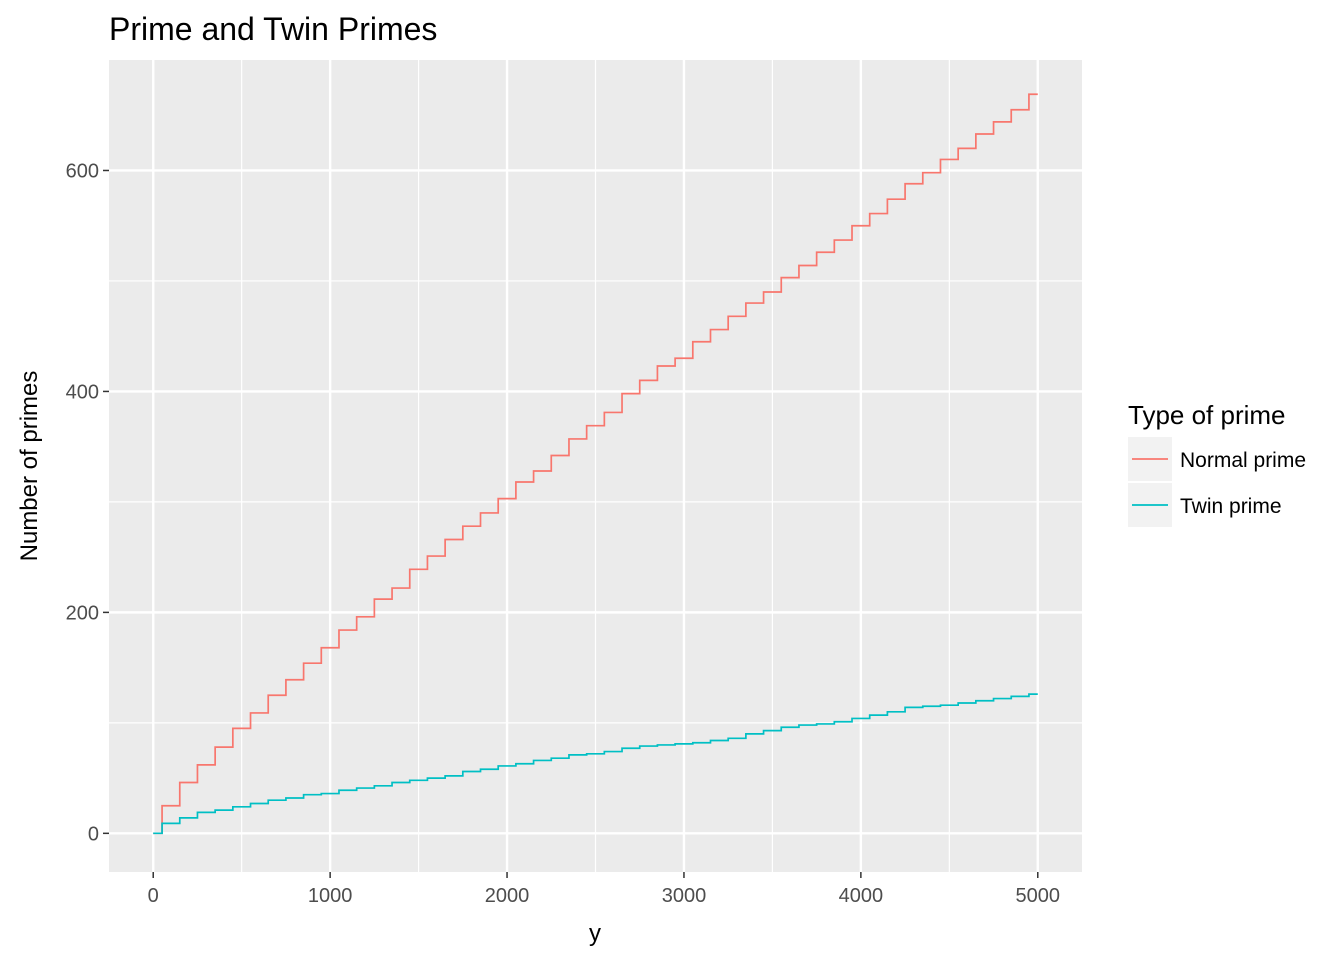  Describe the element at coordinates (595, 933) in the screenshot. I see `x-axis-title: y` at that location.